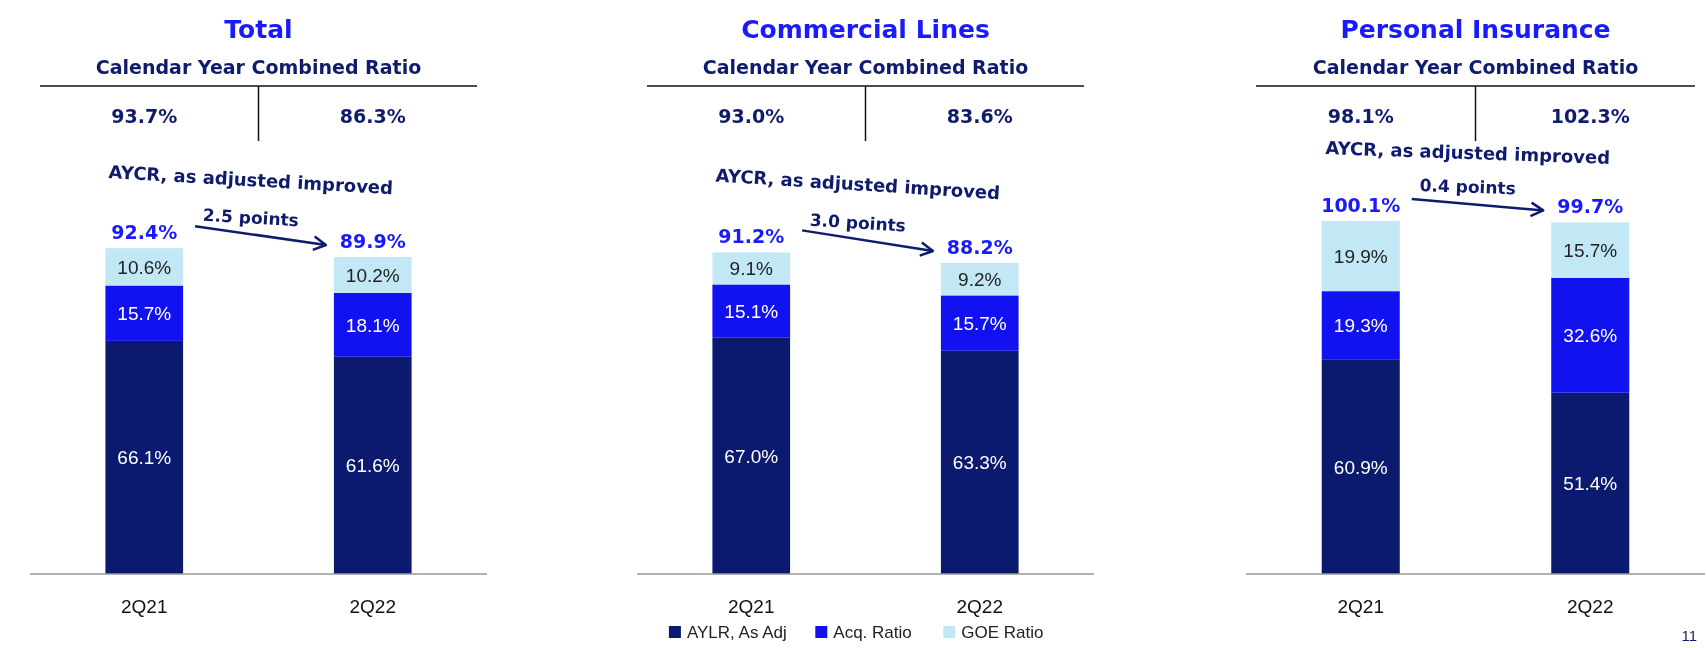  What do you see at coordinates (372, 240) in the screenshot?
I see `total-label: 89.9%` at bounding box center [372, 240].